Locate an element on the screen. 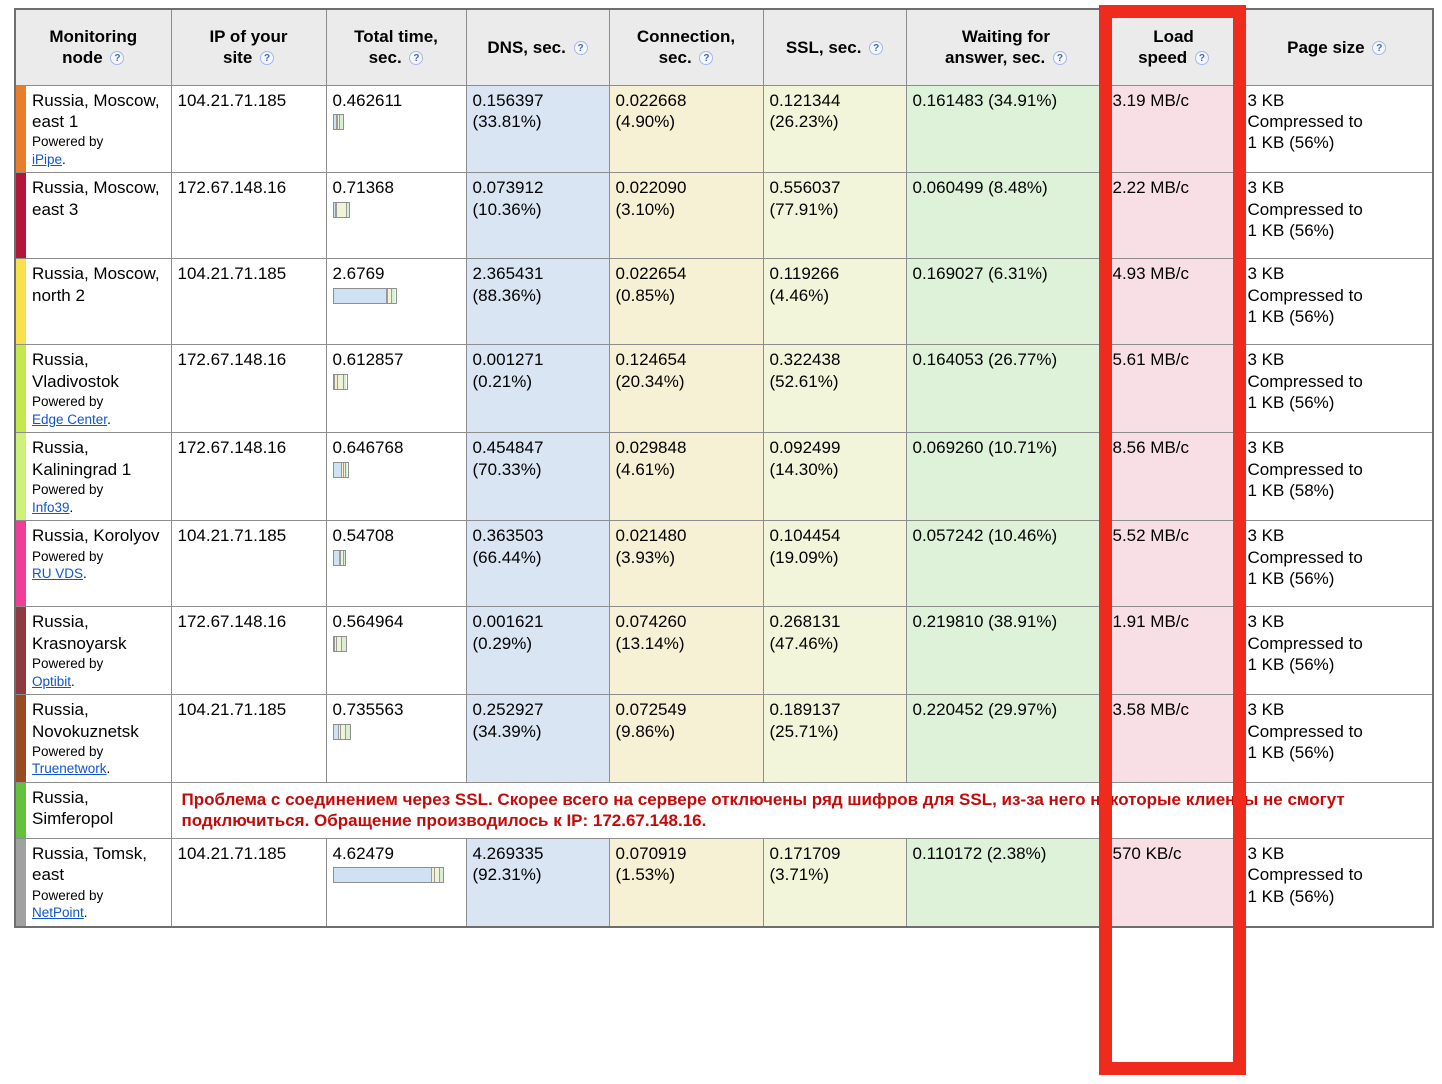  dns-value: 4.269335 is located at coordinates (508, 853).